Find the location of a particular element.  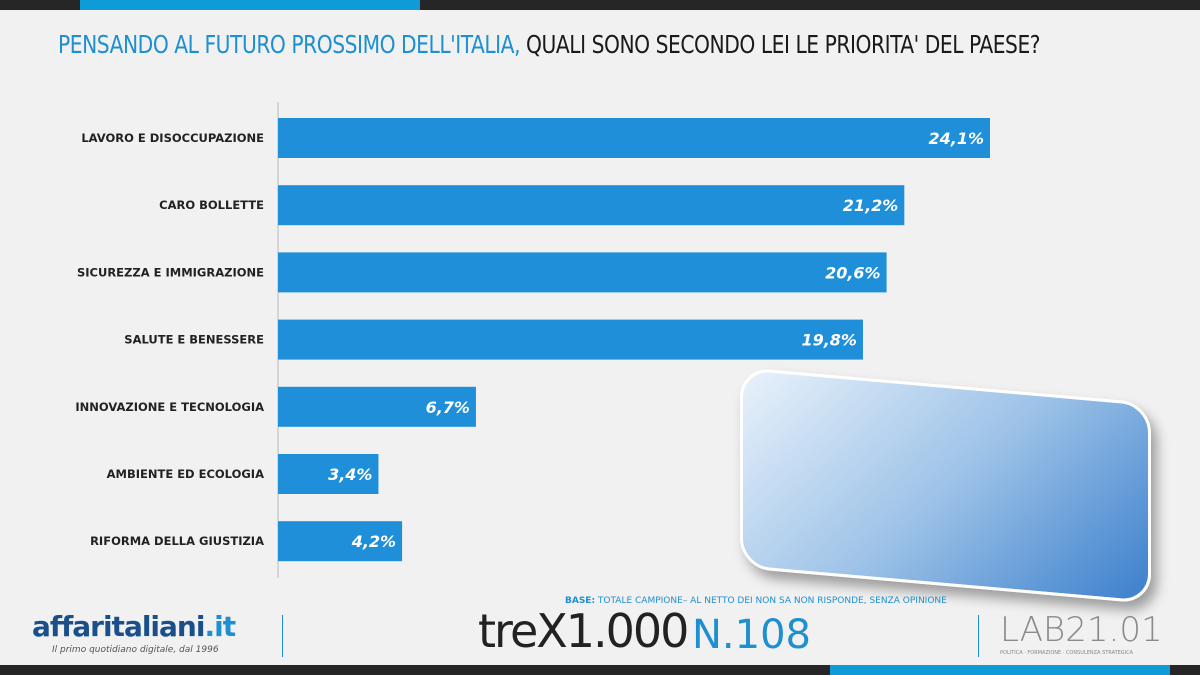

trex-logo: treX1.000 is located at coordinates (583, 631).